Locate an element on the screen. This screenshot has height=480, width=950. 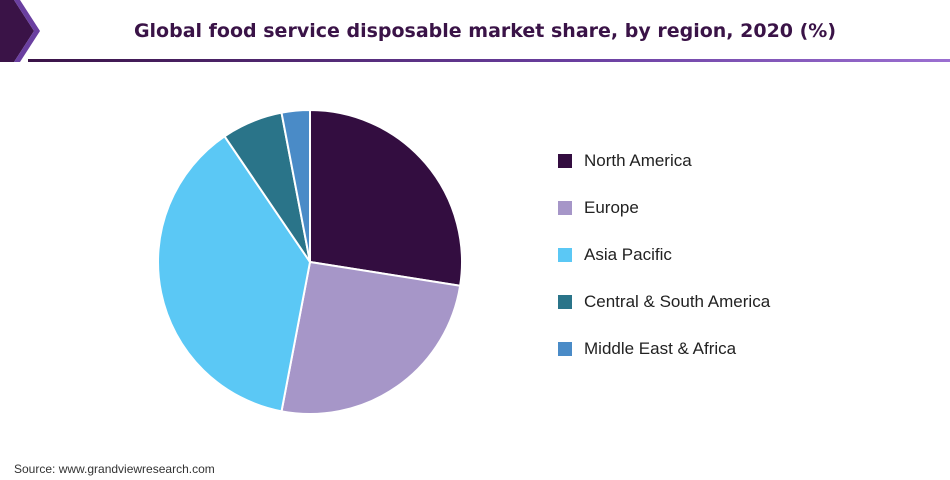
legend-item: Central & South America is located at coordinates (664, 302).